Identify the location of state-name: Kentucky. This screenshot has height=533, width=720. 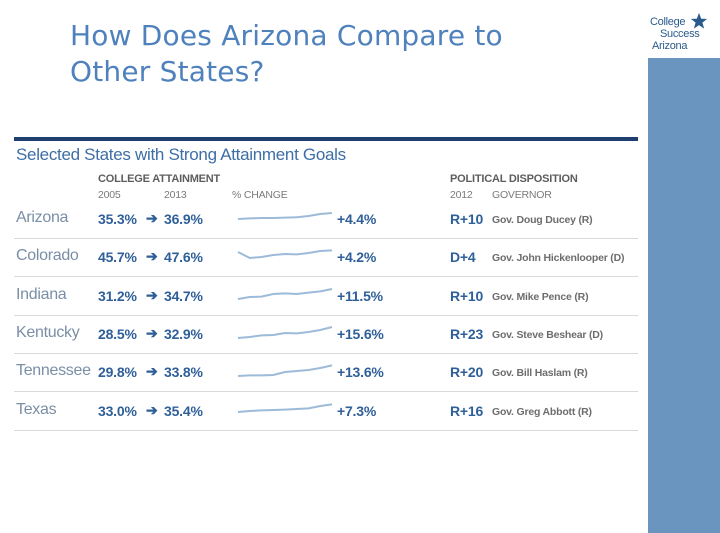
(48, 332).